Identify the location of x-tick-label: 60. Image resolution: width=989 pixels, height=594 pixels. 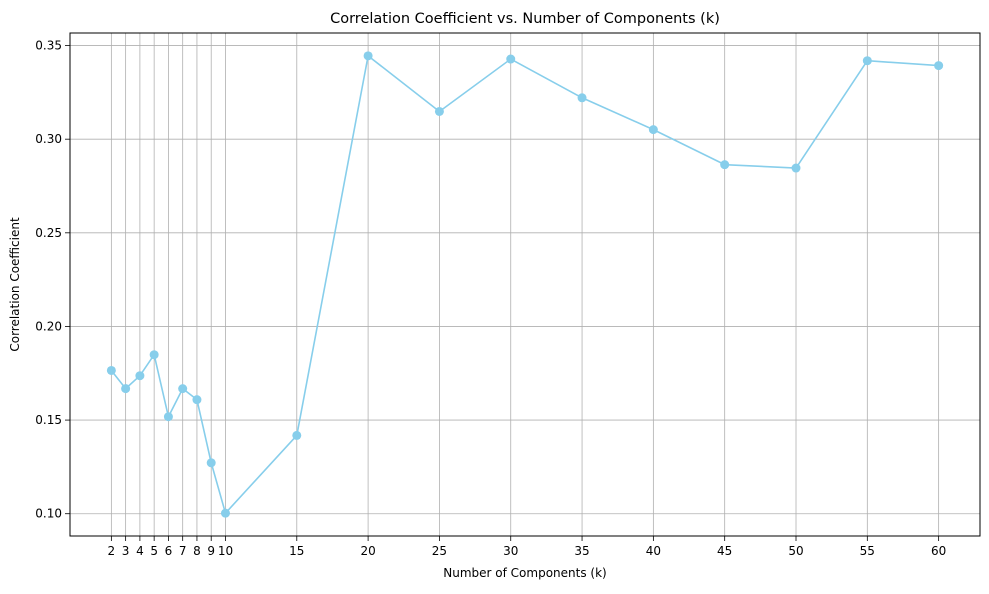
(938, 551).